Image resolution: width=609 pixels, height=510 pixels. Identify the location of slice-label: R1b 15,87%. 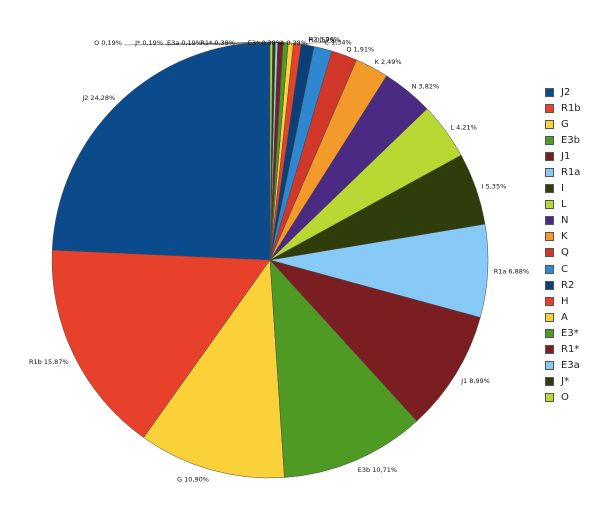
(49, 362).